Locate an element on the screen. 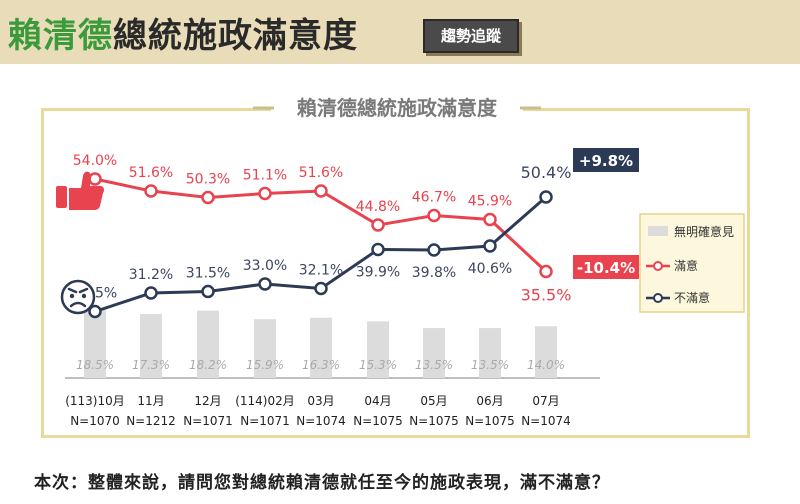 The width and height of the screenshot is (800, 504). dissatisfied-change-badge is located at coordinates (606, 160).